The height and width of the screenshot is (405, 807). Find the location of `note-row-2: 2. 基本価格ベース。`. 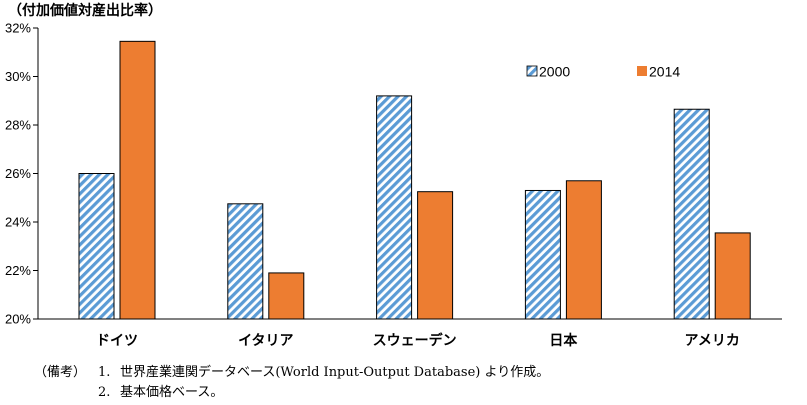

note-row-2: 2. 基本価格ベース。 is located at coordinates (291, 393).